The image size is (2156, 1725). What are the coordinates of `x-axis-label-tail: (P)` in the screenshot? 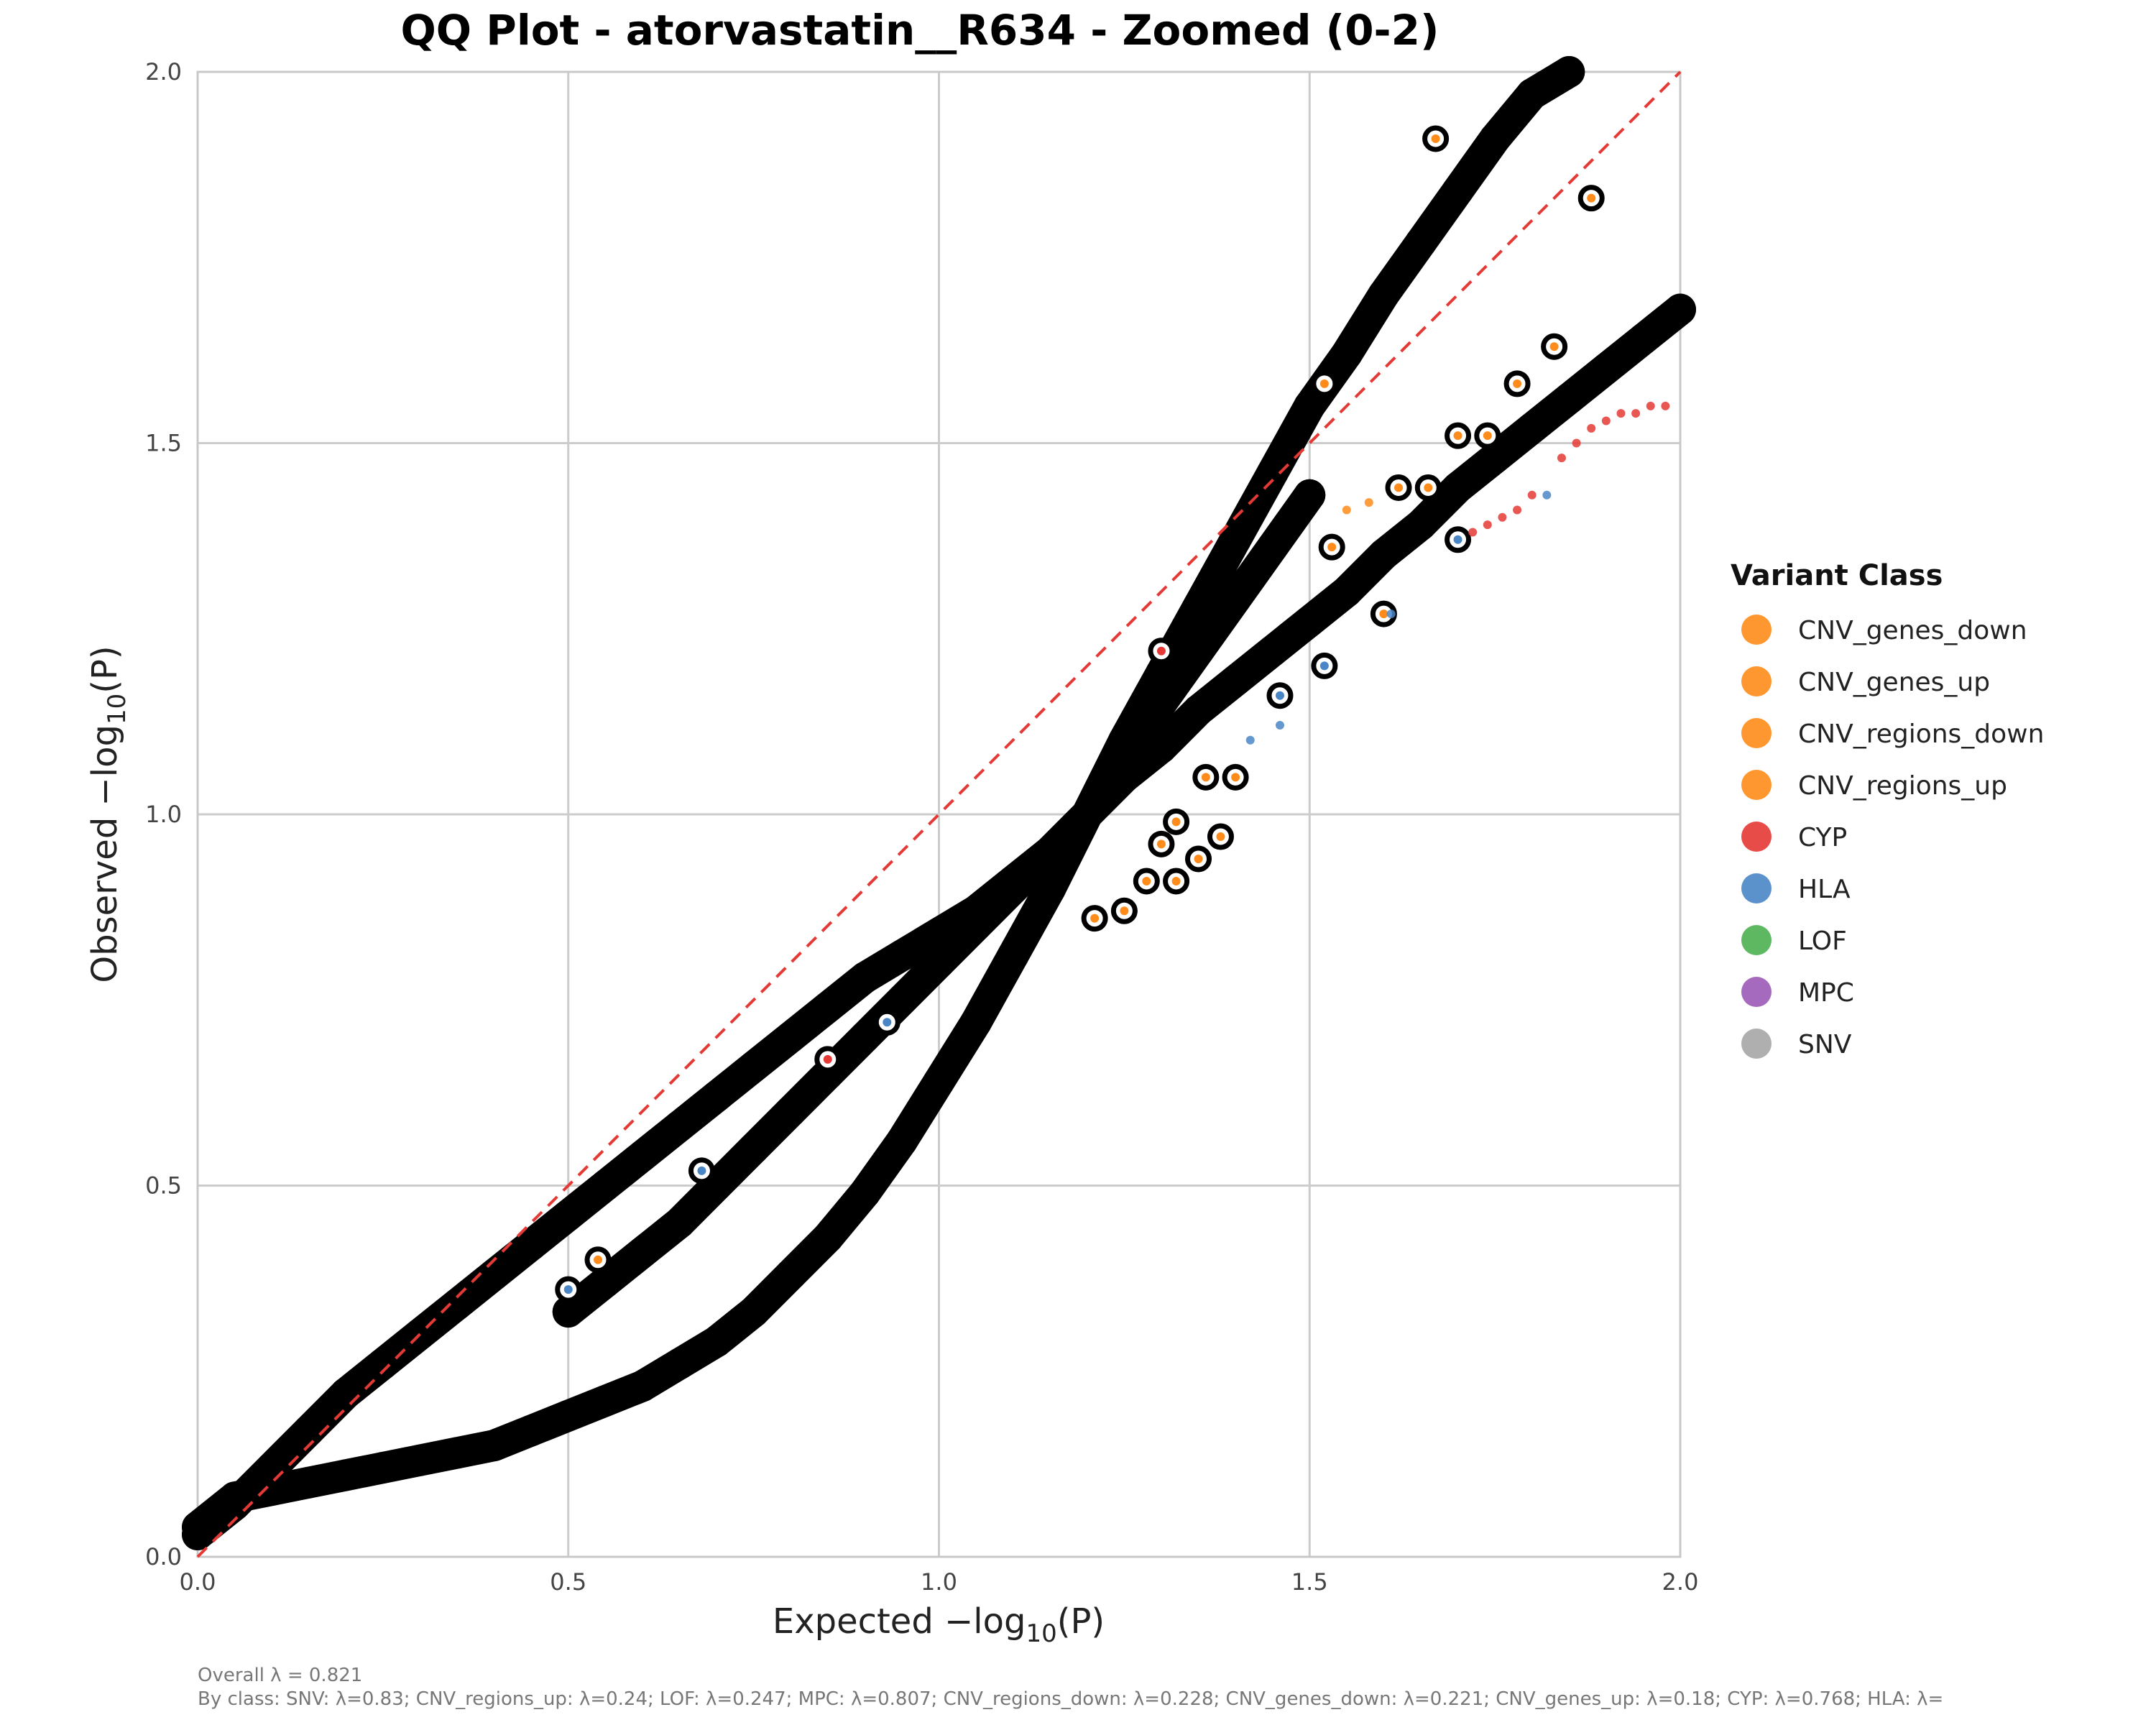 It's located at (1081, 1621).